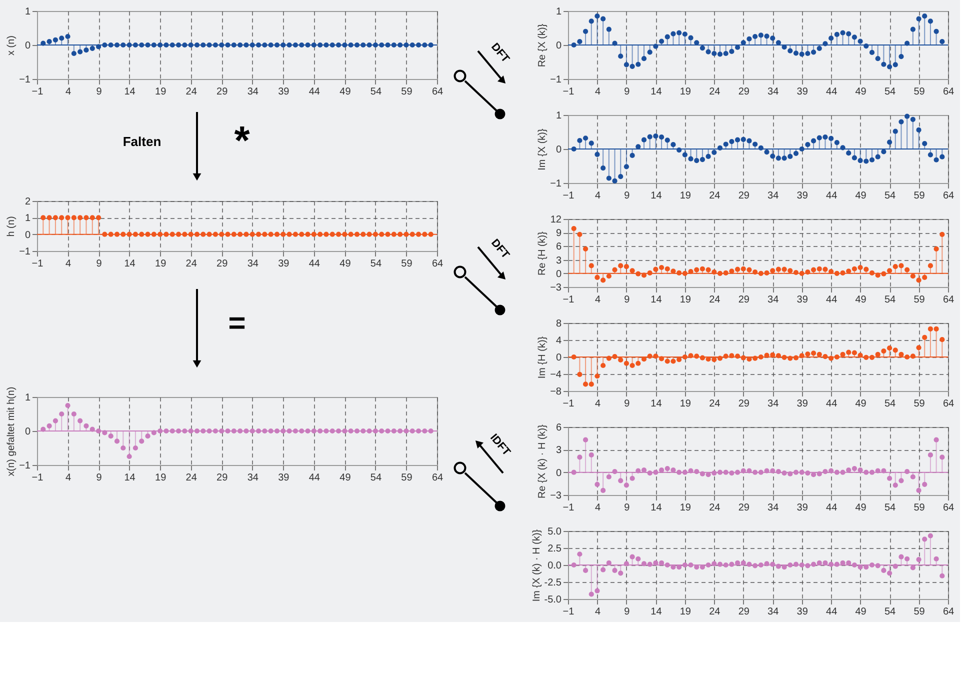 Image resolution: width=976 pixels, height=673 pixels. Describe the element at coordinates (555, 549) in the screenshot. I see `y-tick-label: 2.5` at that location.